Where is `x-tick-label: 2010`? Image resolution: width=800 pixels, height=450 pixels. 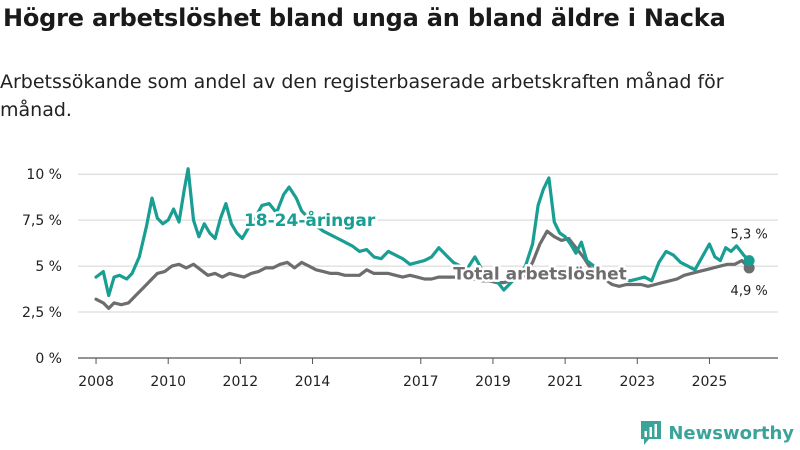
x-tick-label: 2010 is located at coordinates (168, 382).